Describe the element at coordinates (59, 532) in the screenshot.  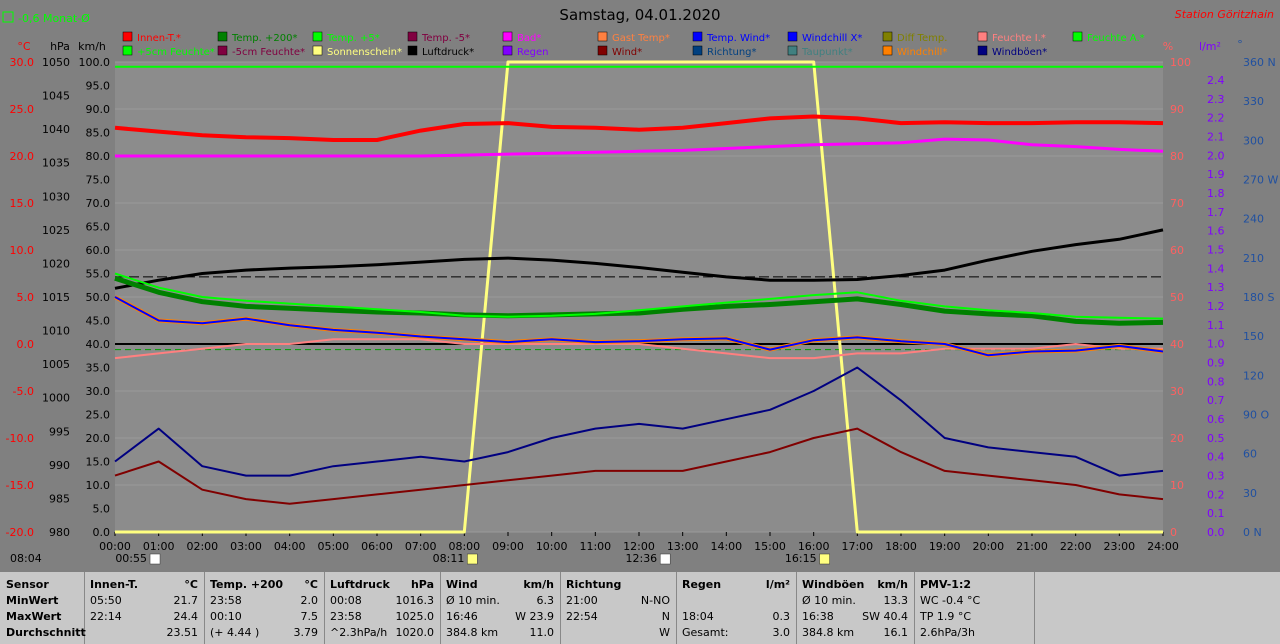
I see `hpa-tick-label: 980` at that location.